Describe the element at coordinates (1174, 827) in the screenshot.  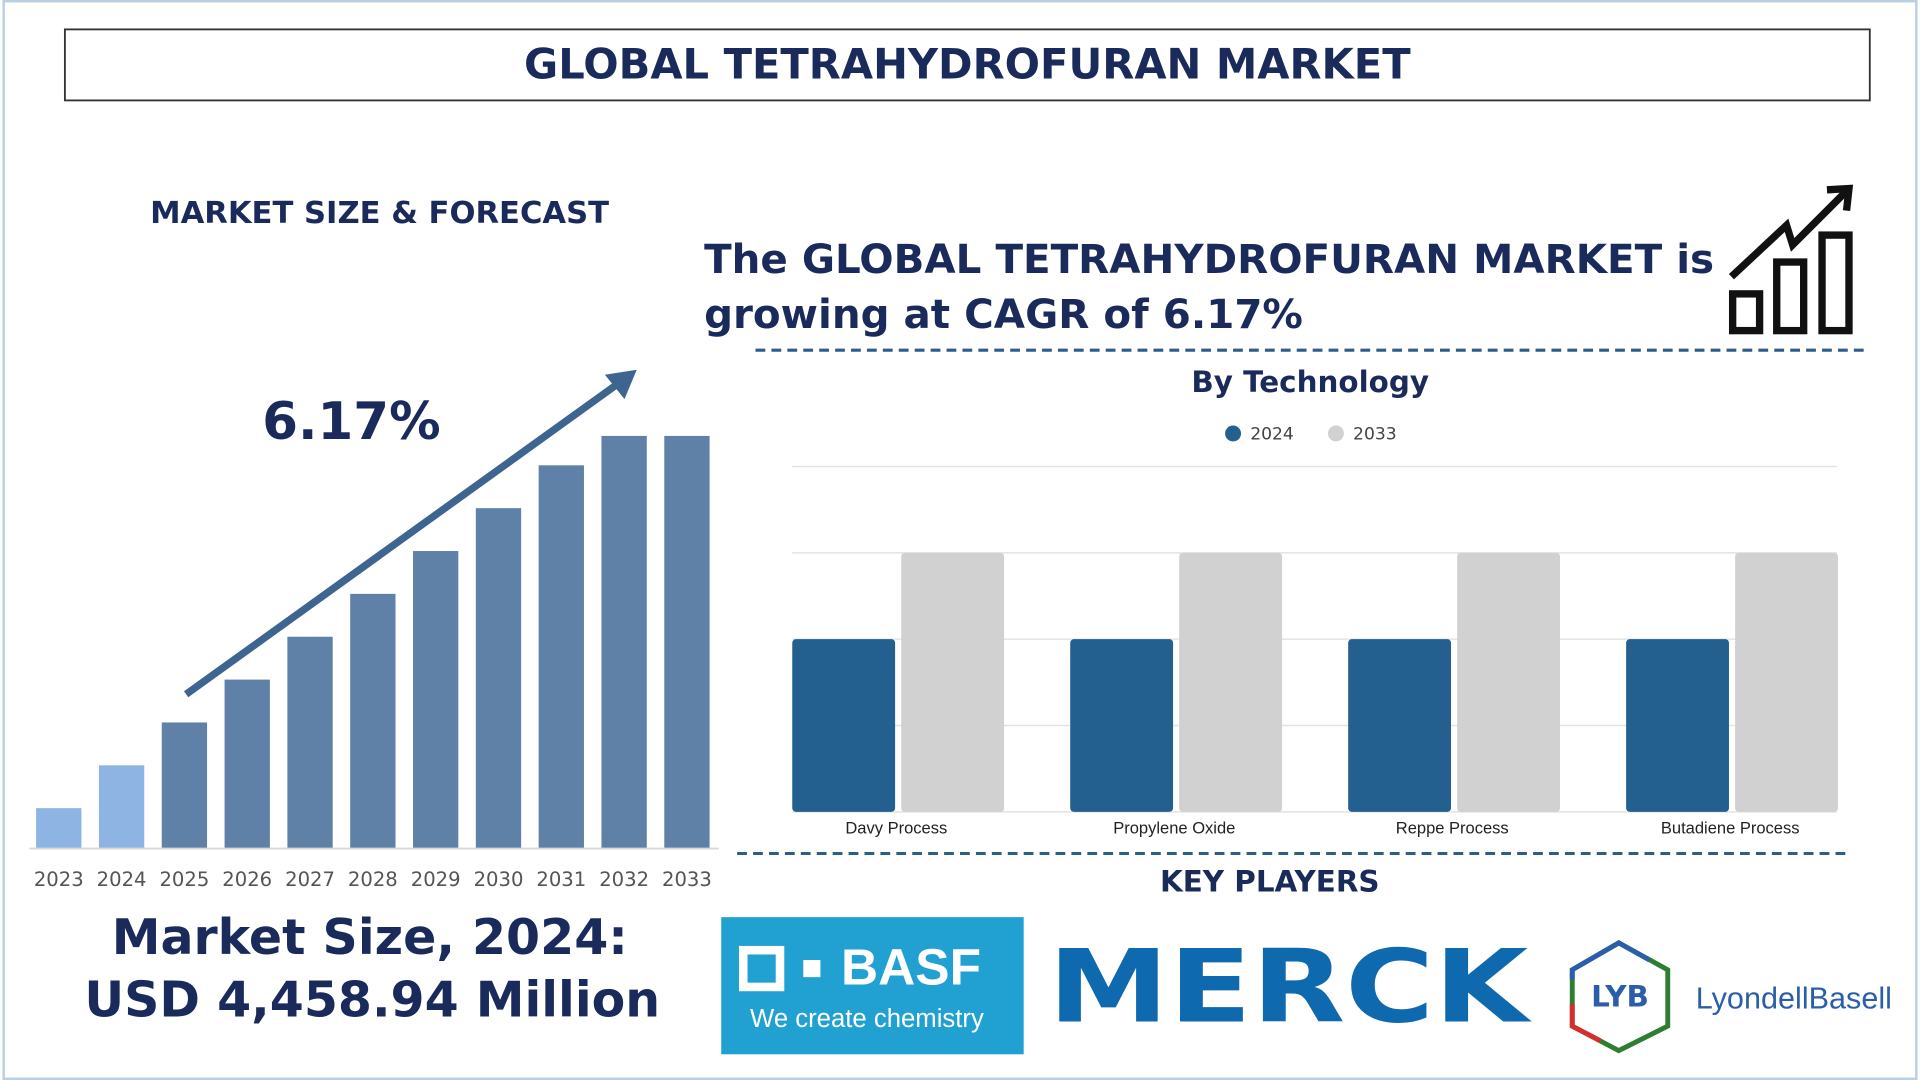
I see `x-tick-label: Propylene Oxide` at that location.